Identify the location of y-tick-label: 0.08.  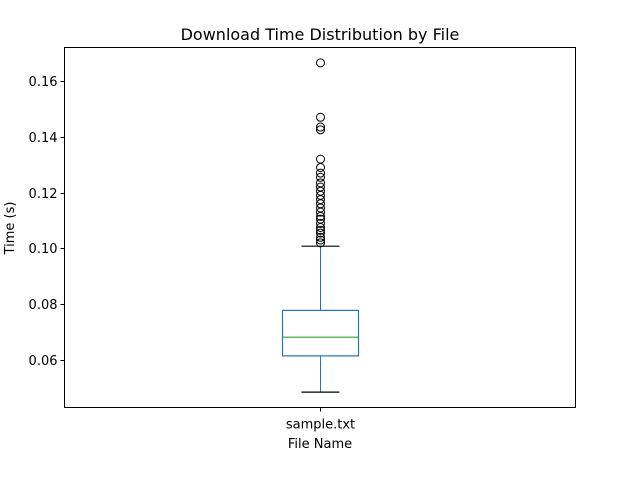
(43, 305).